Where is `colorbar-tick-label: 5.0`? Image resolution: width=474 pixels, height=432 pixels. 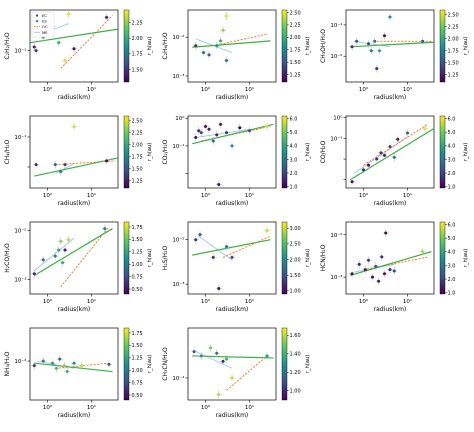 colorbar-tick-label: 5.0 is located at coordinates (452, 133).